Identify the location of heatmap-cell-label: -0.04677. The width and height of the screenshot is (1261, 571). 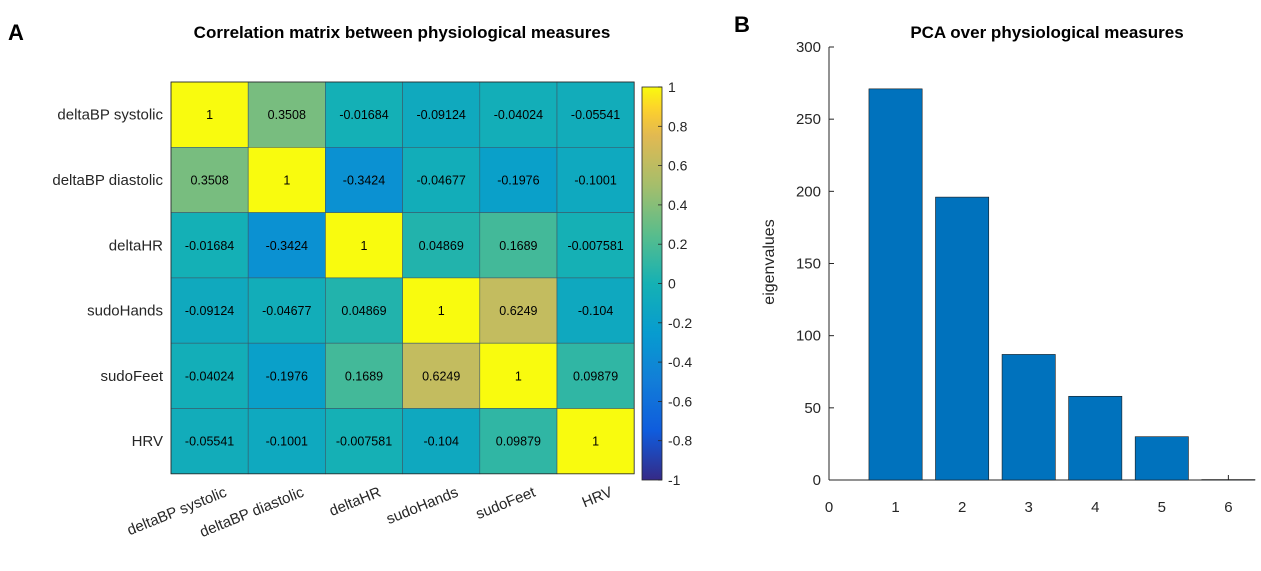
(286, 311).